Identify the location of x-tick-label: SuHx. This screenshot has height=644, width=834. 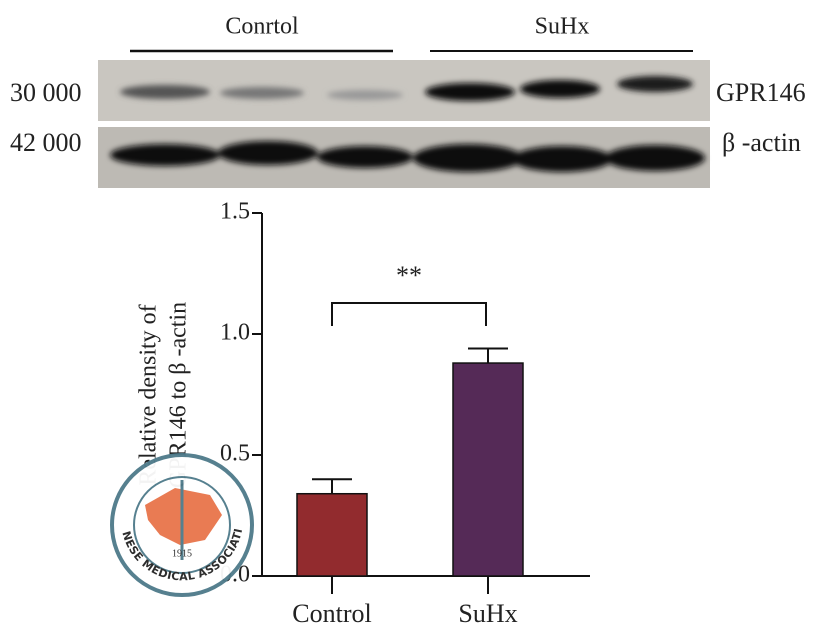
(487, 613).